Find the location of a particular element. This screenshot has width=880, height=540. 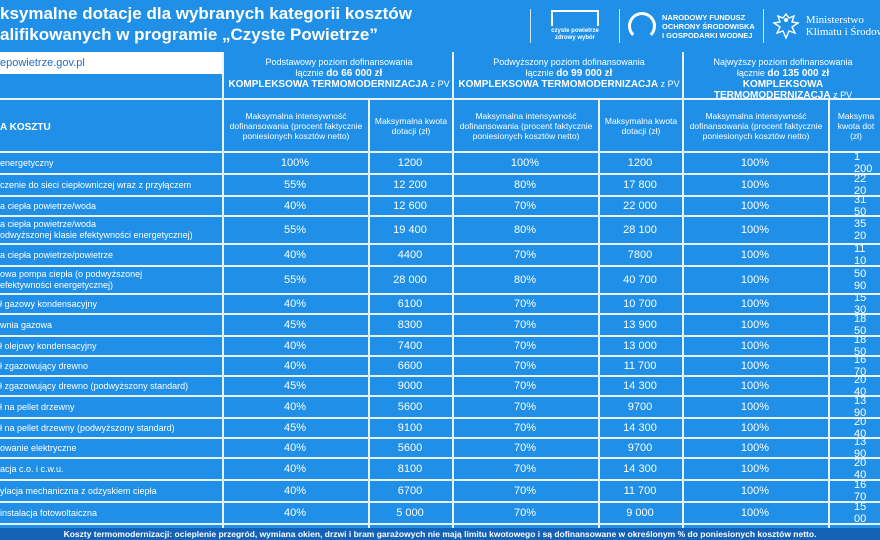

amount-cell: 1200 is located at coordinates (410, 163).